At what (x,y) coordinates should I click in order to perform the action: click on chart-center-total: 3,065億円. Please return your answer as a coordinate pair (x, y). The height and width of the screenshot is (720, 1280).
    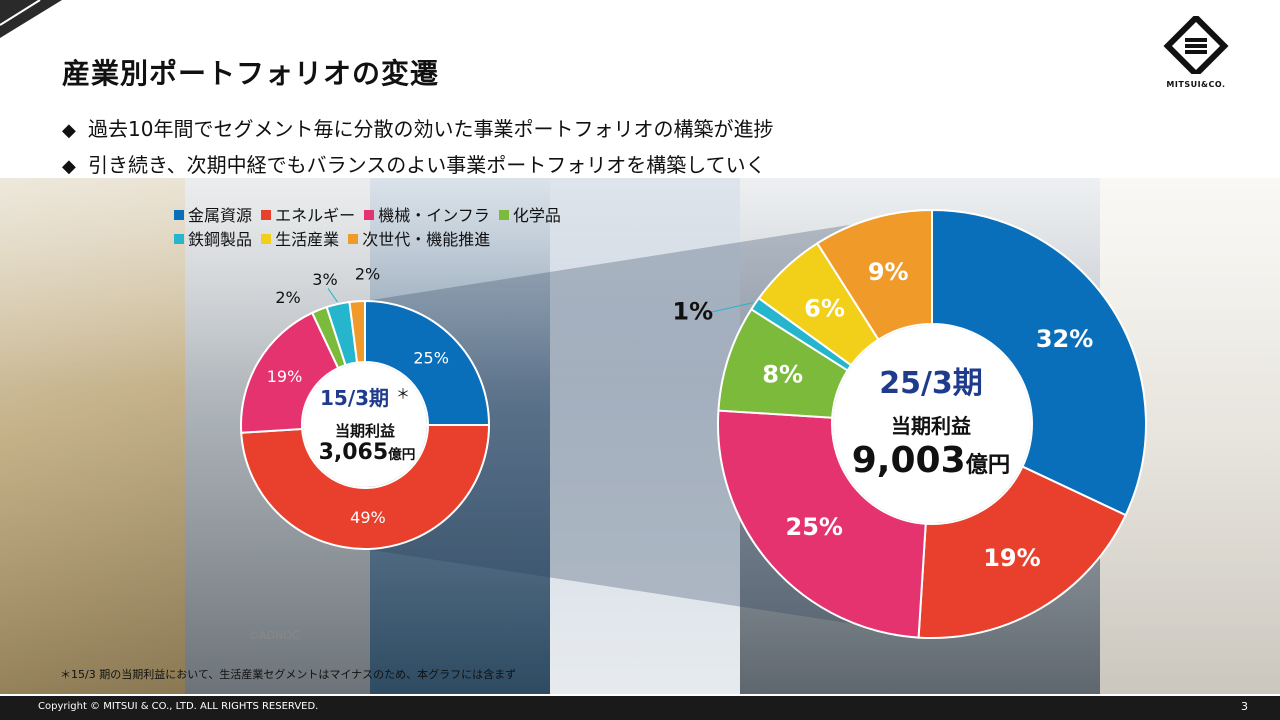
    Looking at the image, I should click on (367, 452).